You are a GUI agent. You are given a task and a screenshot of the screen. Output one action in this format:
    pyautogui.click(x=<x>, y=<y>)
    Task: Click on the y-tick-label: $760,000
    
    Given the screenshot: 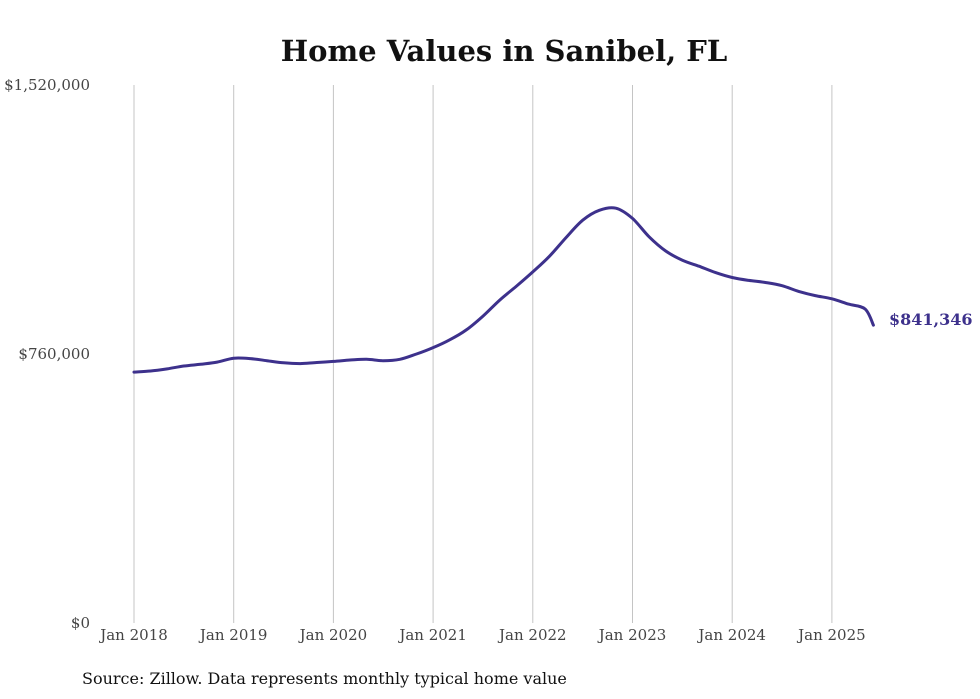 What is the action you would take?
    pyautogui.click(x=54, y=354)
    